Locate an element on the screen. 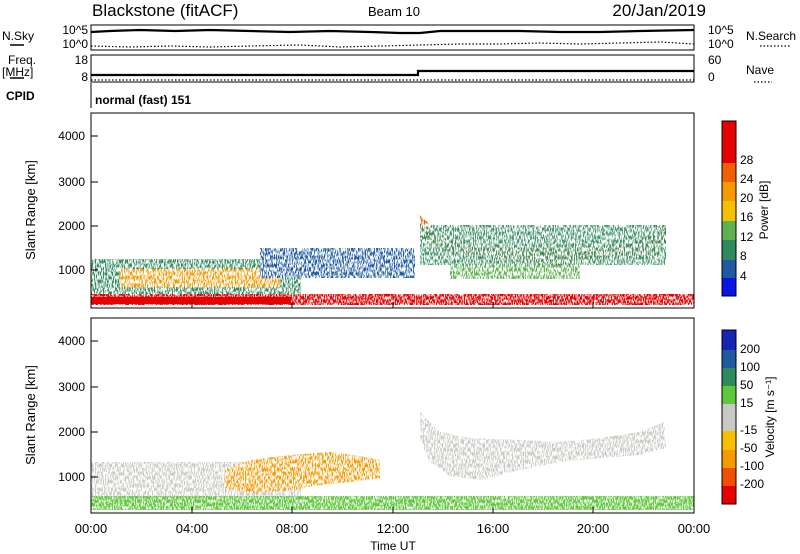 The image size is (800, 554). noise-panel: N.Sky 10^5 10^0 10^5 10^0 N.Search is located at coordinates (399, 37).